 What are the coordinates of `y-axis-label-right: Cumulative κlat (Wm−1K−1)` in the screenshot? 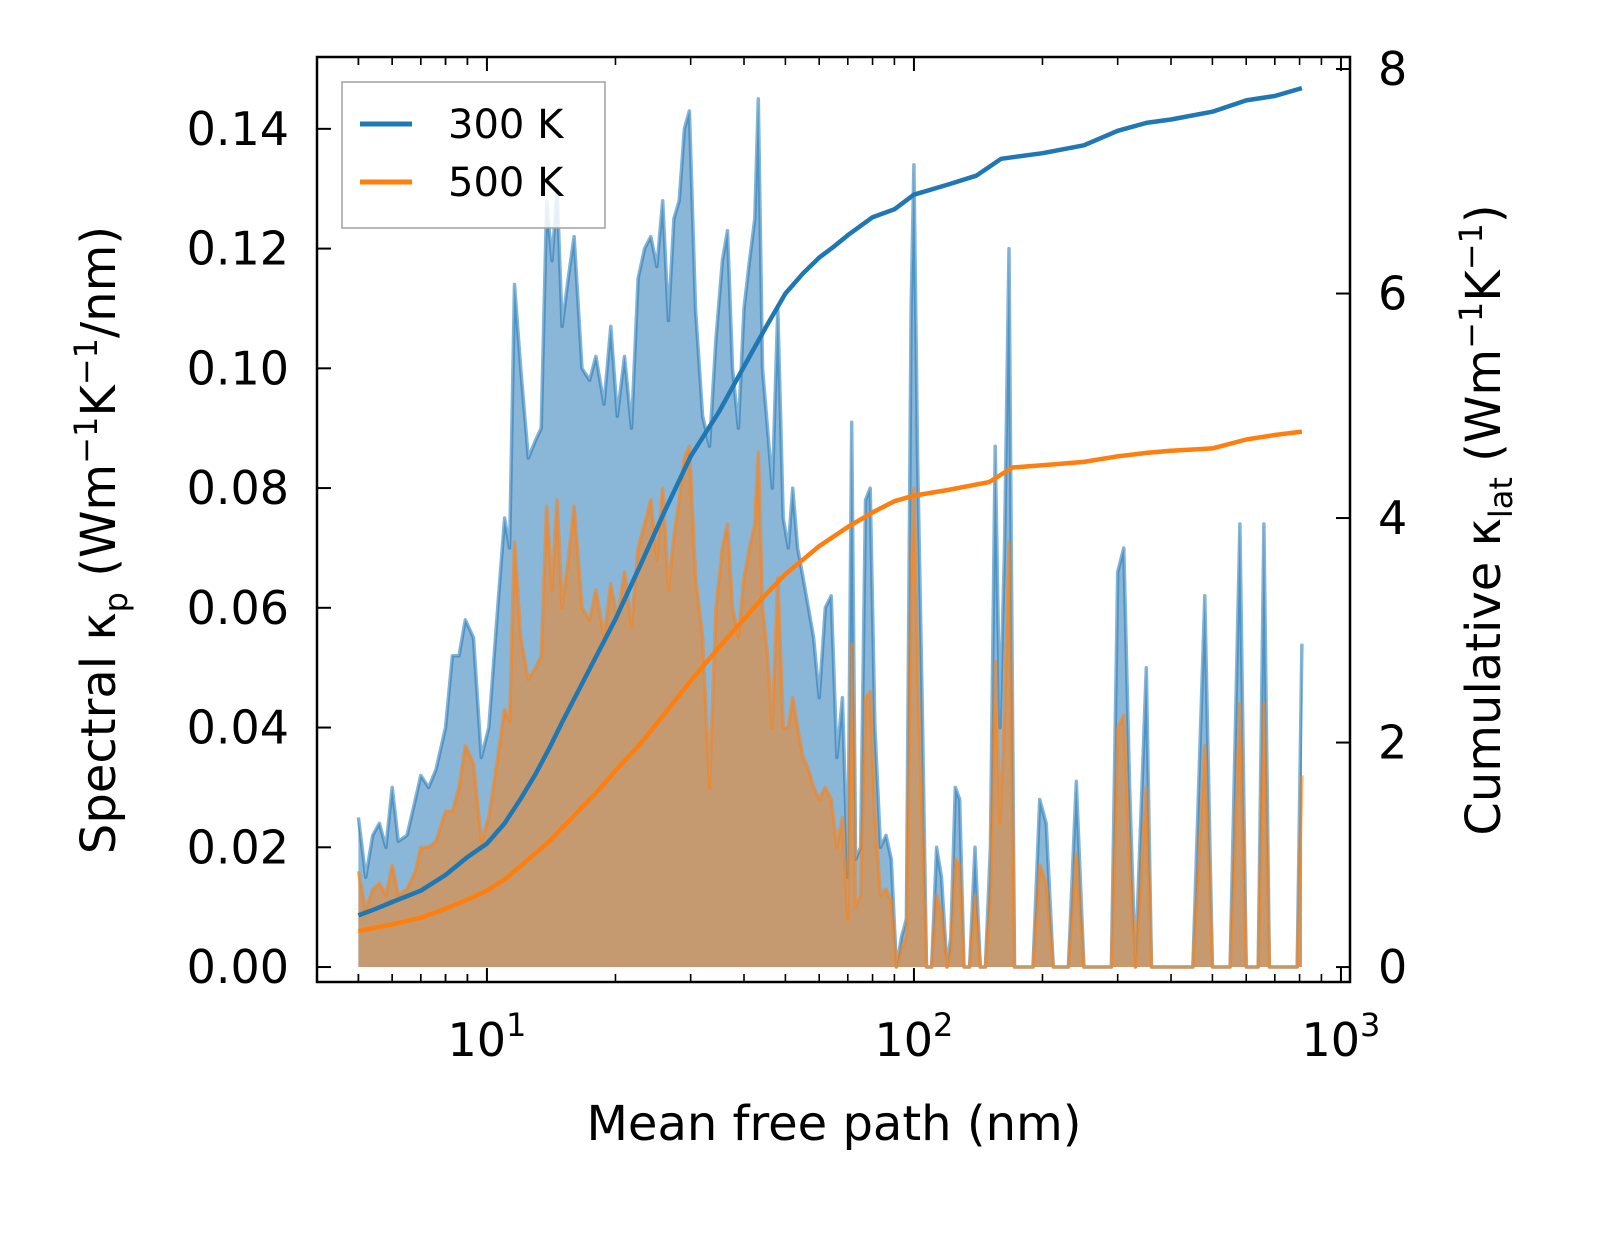 It's located at (1486, 519).